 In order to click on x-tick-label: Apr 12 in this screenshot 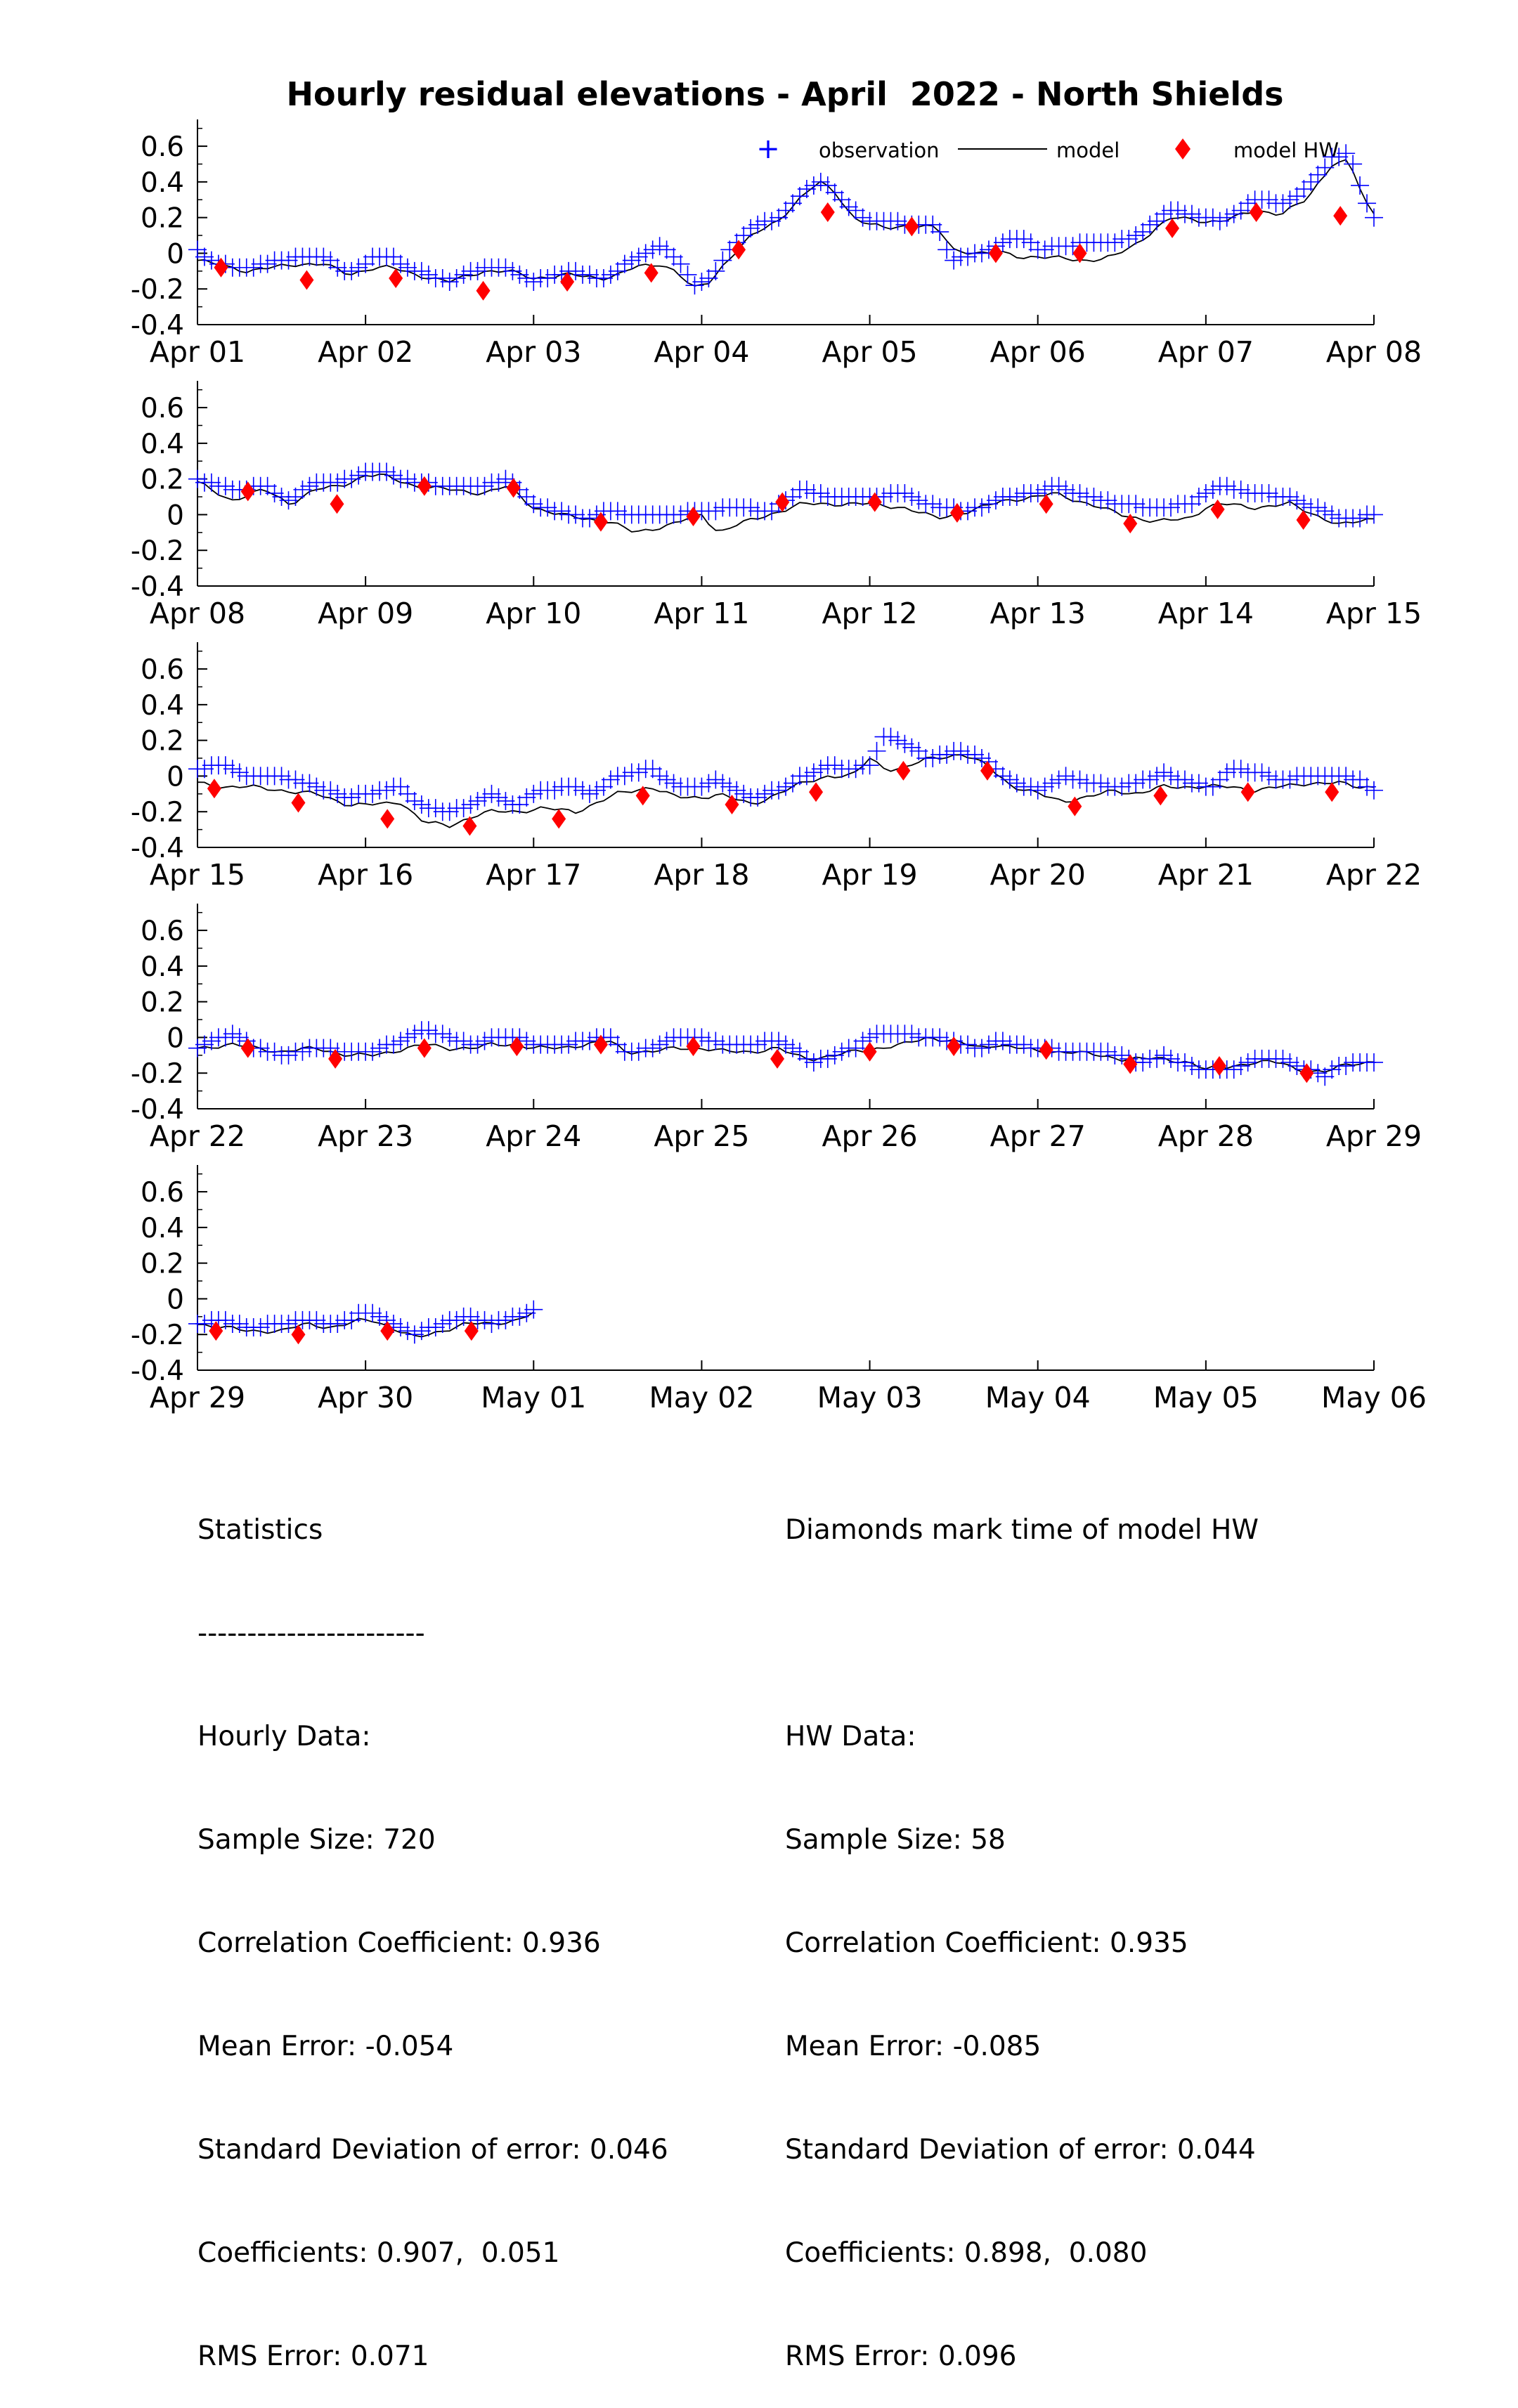, I will do `click(870, 613)`.